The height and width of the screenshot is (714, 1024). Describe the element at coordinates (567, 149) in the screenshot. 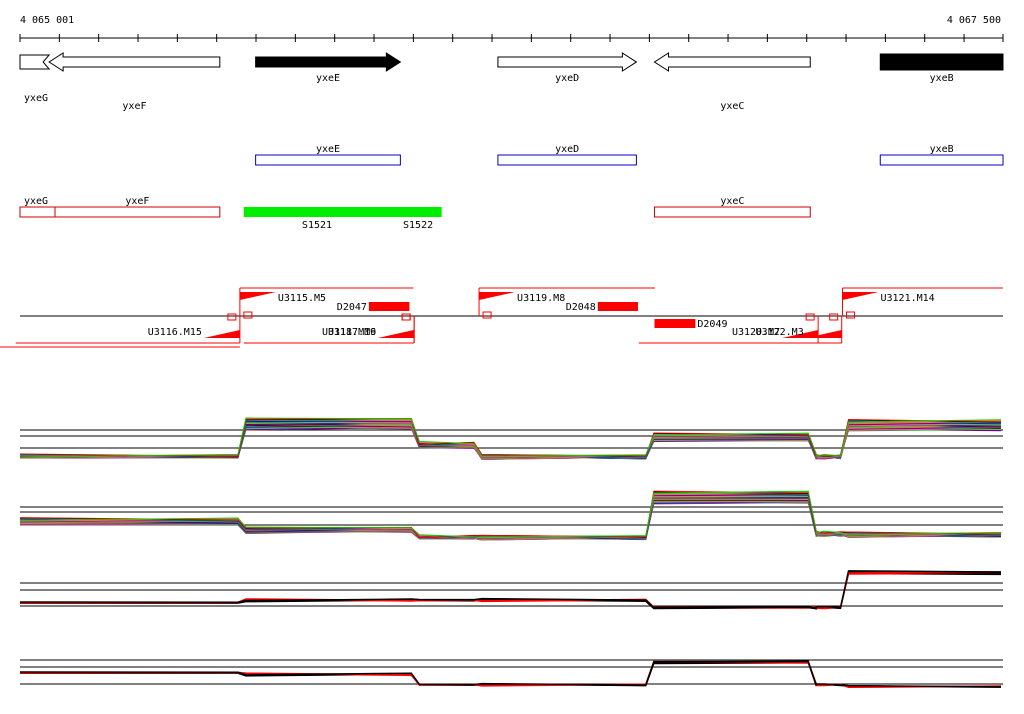

I see `plus-label-yxeD: yxeD` at that location.